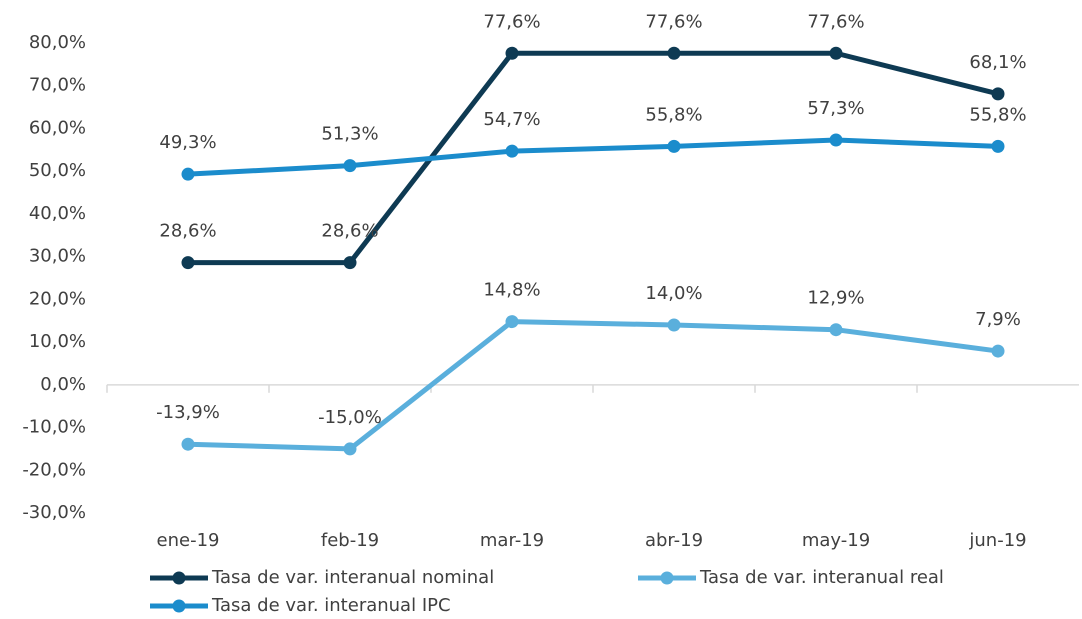 Image resolution: width=1082 pixels, height=619 pixels. I want to click on y-tick-label: 40,0%, so click(57, 213).